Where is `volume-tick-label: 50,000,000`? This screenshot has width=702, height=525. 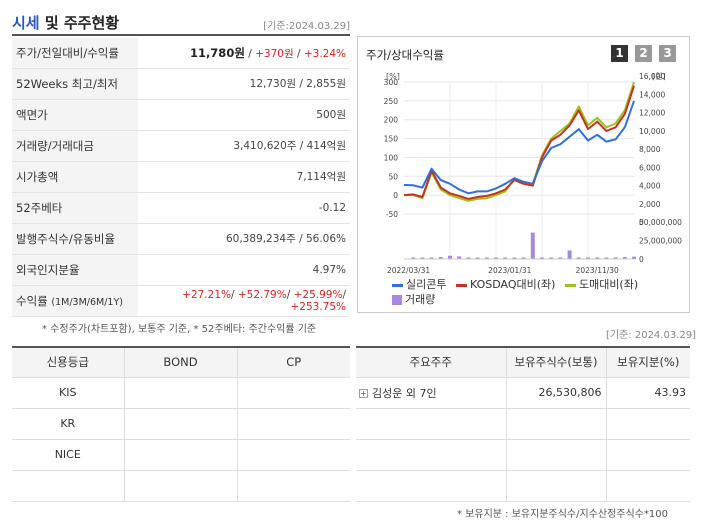
volume-tick-label: 50,000,000 is located at coordinates (660, 222).